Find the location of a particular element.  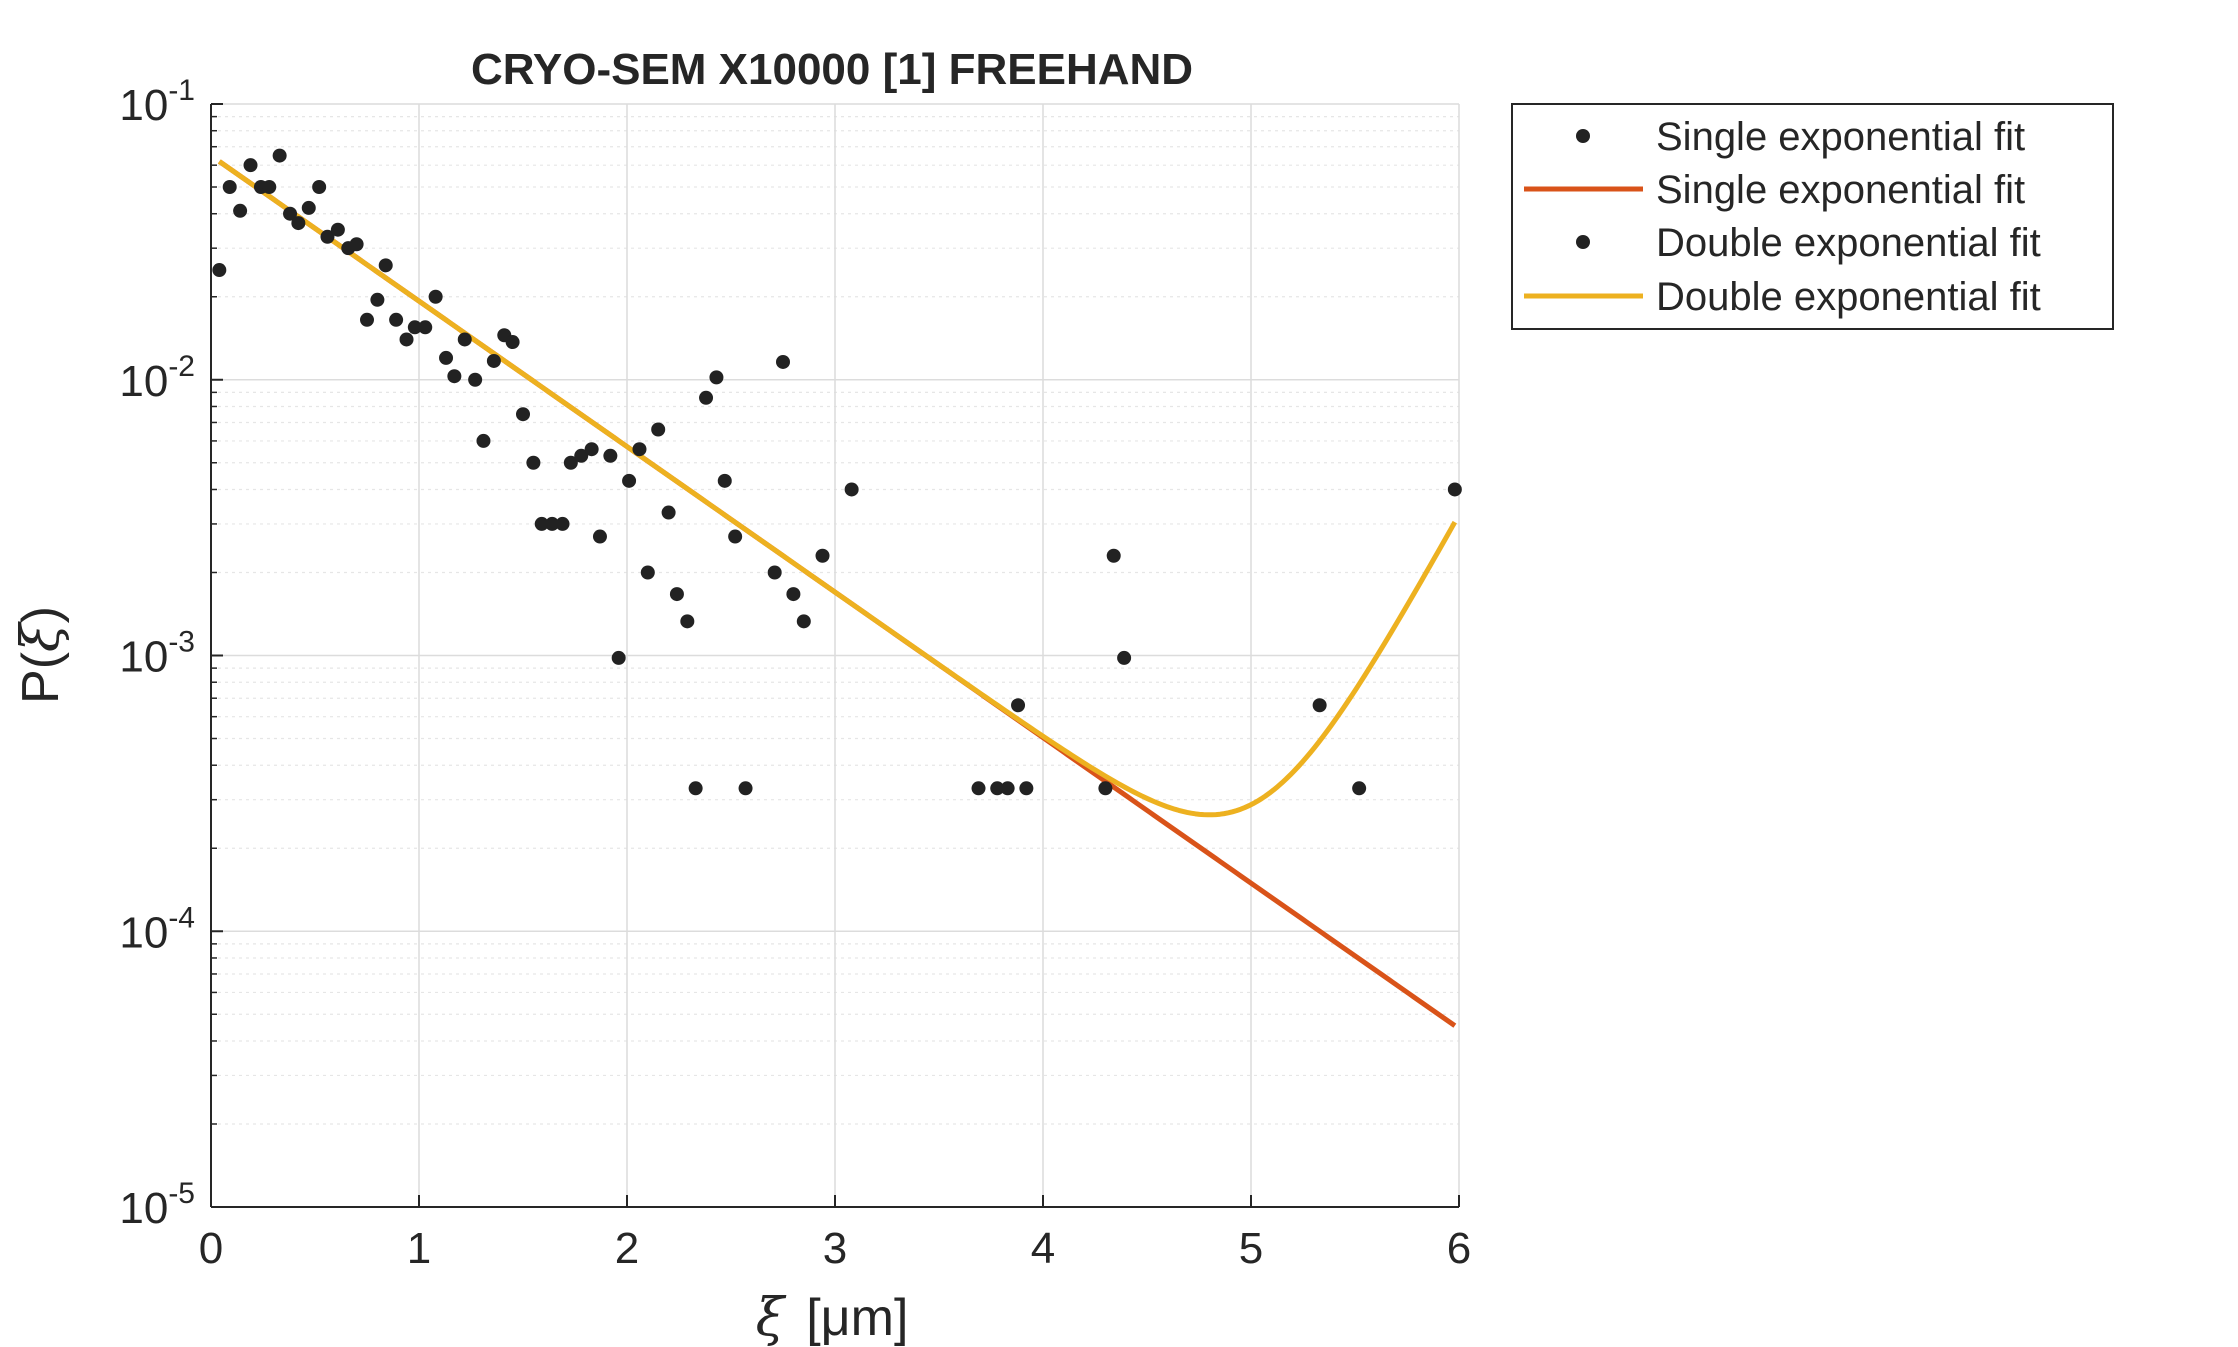

y-tick-label: 10⁻⁵ is located at coordinates (157, 1205).